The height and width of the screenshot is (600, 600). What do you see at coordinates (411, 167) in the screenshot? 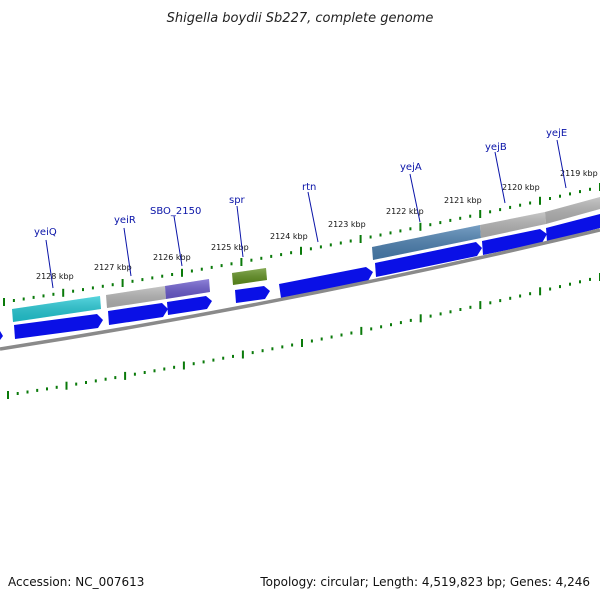
I see `gene-label-yejA: yejA` at bounding box center [411, 167].